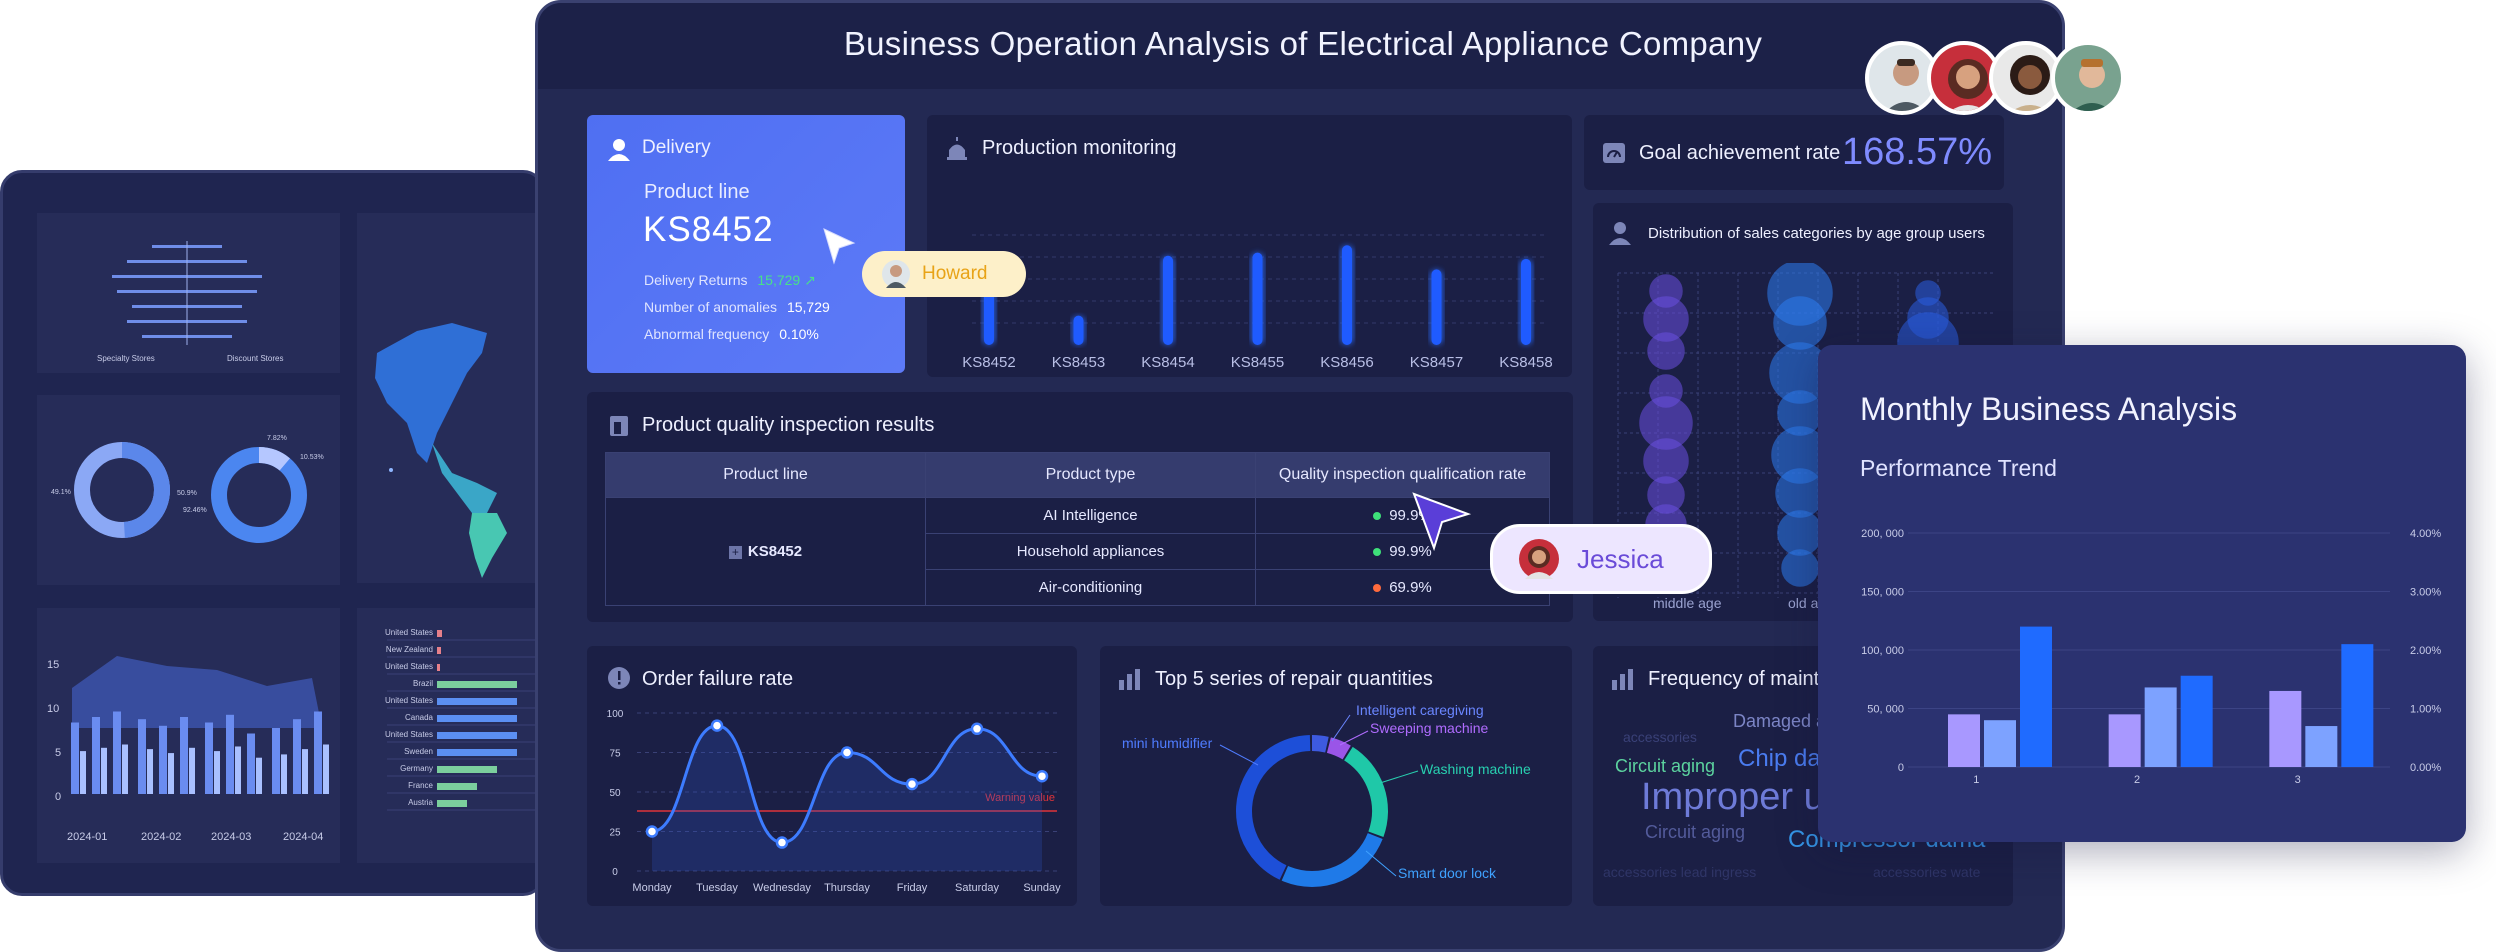 The width and height of the screenshot is (2496, 952). I want to click on donut-label: Intelligent caregiving, so click(1420, 710).